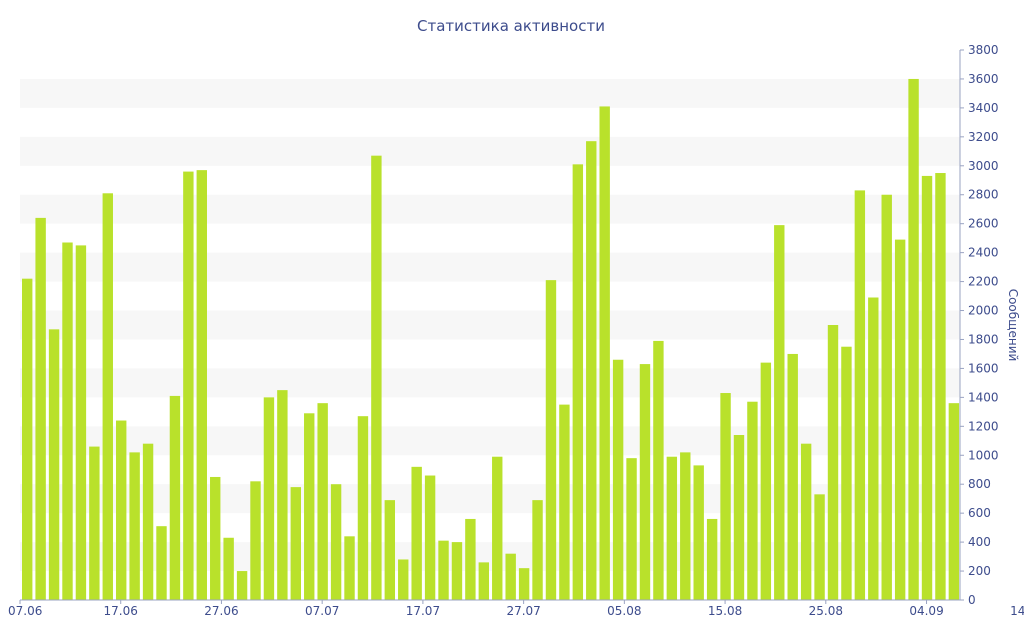 The width and height of the screenshot is (1024, 640). What do you see at coordinates (983, 224) in the screenshot?
I see `y-tick-label: 2600` at bounding box center [983, 224].